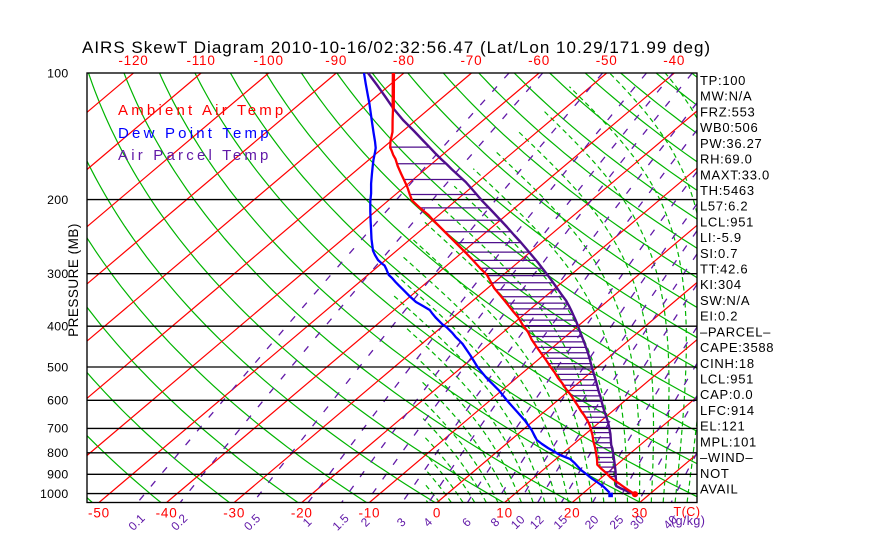 The image size is (870, 560). I want to click on svg-text: -20, so click(302, 513).